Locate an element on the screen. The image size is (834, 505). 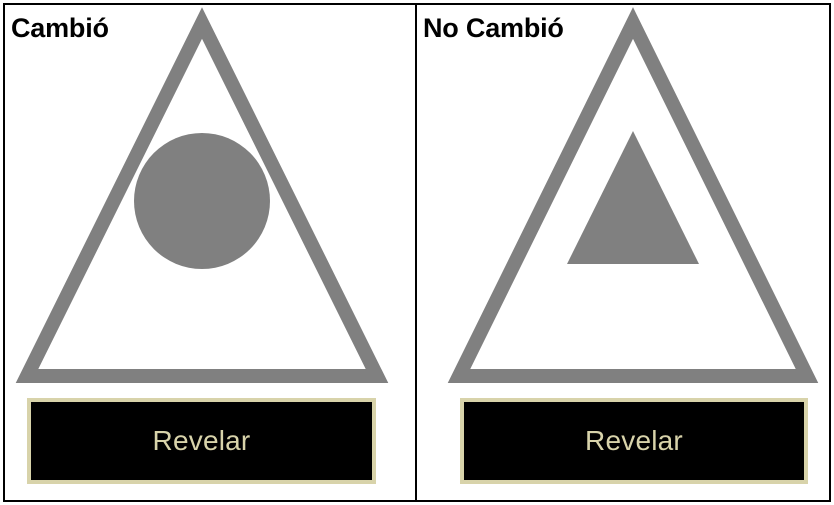
inner-triangle-icon is located at coordinates (633, 197).